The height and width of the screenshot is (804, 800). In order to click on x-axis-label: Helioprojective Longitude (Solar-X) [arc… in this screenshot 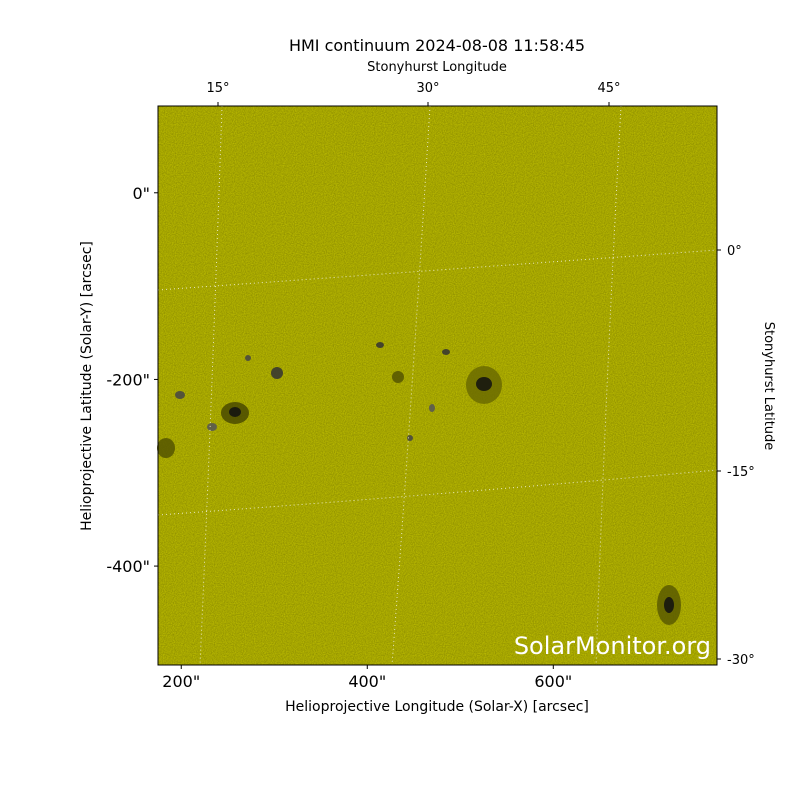, I will do `click(437, 707)`.